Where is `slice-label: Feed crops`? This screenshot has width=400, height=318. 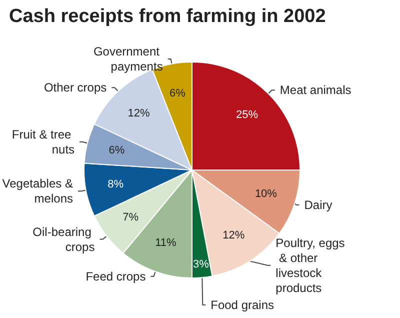
slice-label: Feed crops is located at coordinates (116, 276).